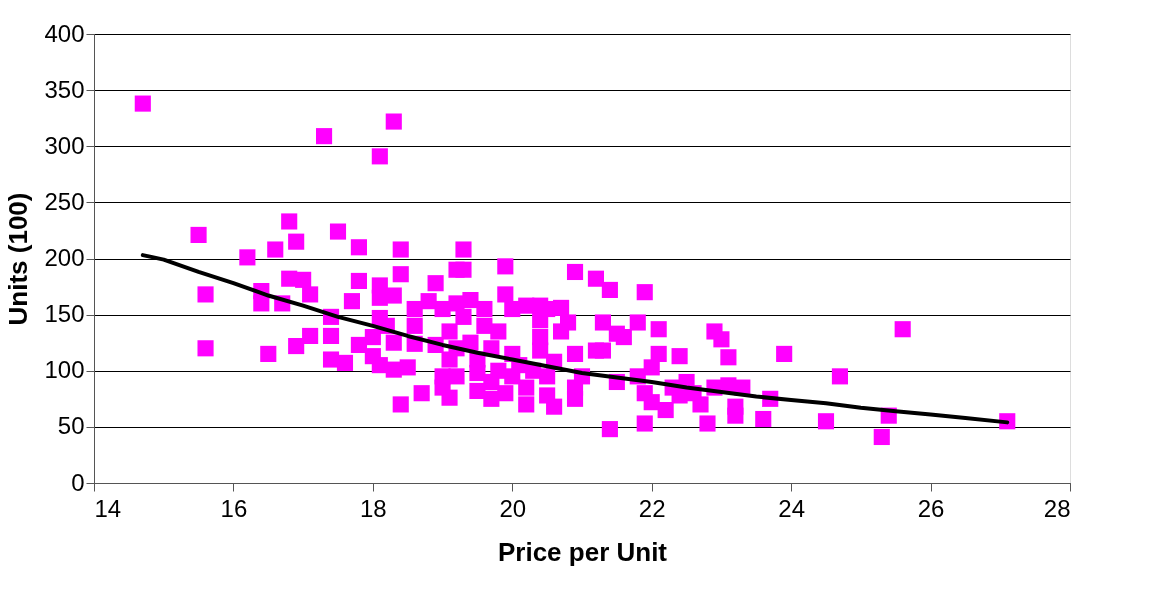 The height and width of the screenshot is (597, 1162). What do you see at coordinates (582, 551) in the screenshot?
I see `x-axis-title: Price per Unit` at bounding box center [582, 551].